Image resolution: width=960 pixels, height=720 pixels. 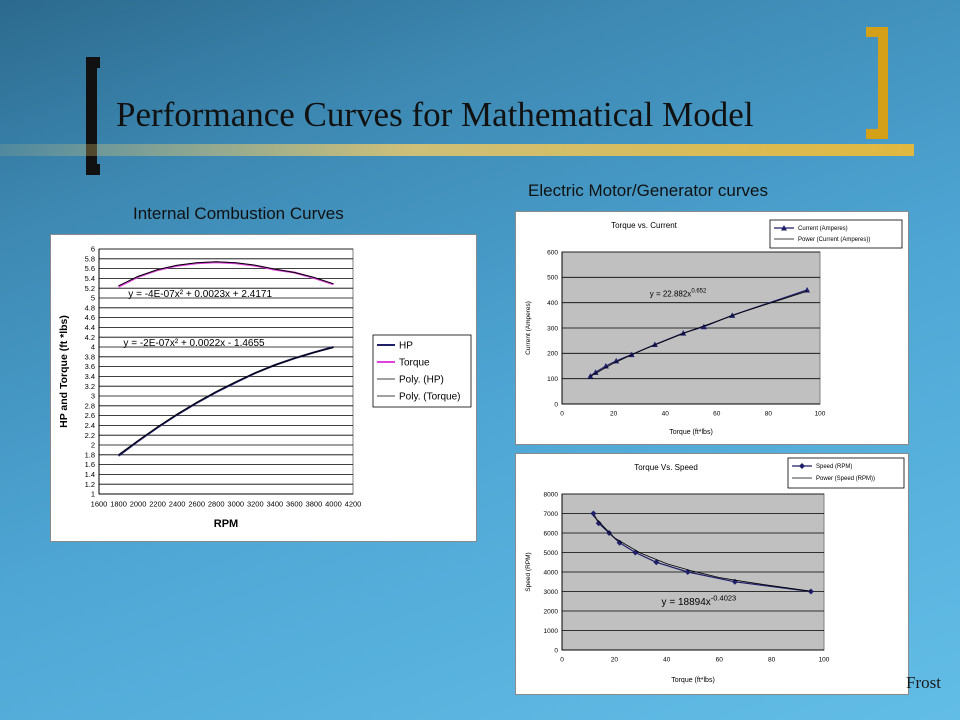 I want to click on legend-label: Poly. (HP), so click(x=421, y=380).